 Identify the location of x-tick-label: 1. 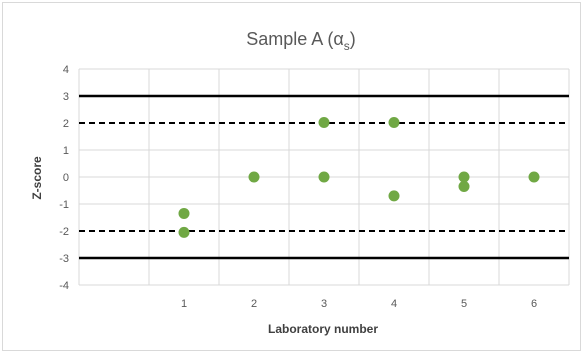
(184, 304).